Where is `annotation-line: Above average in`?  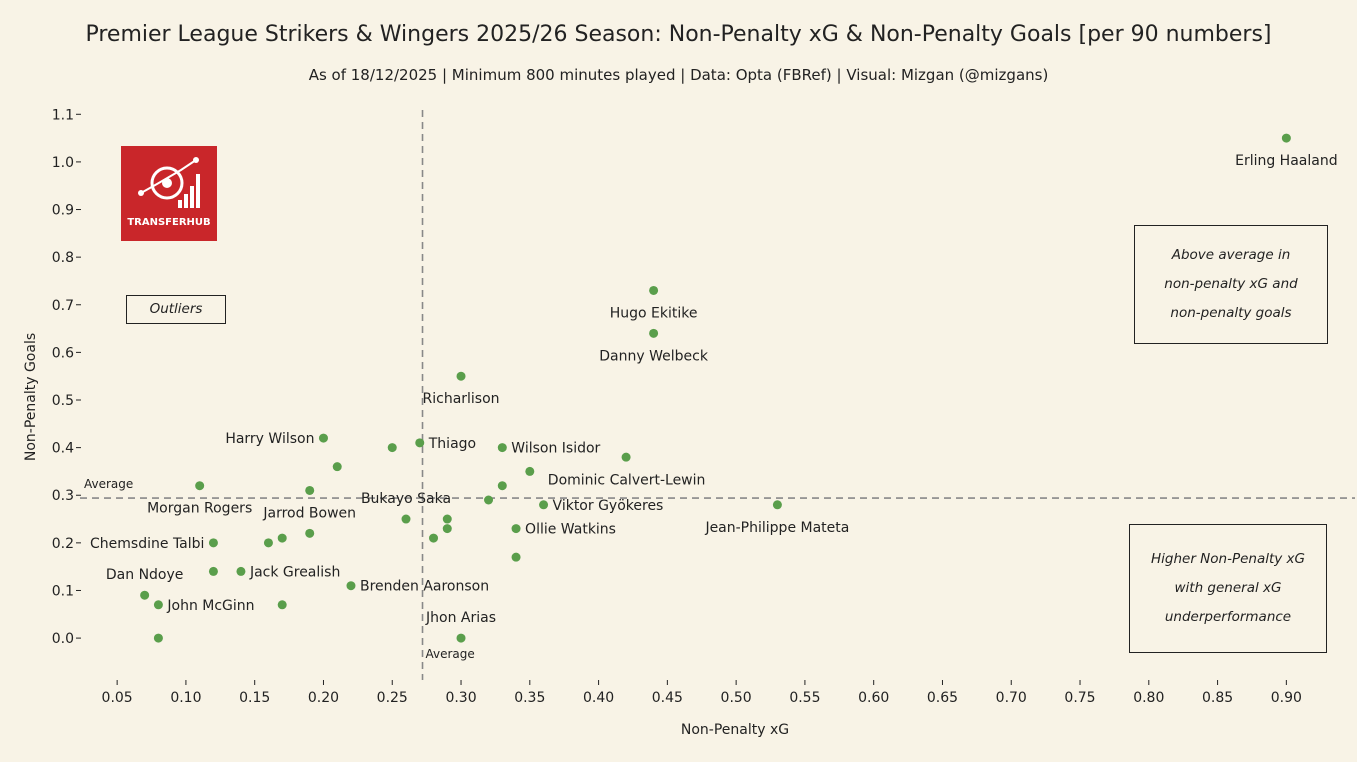 annotation-line: Above average in is located at coordinates (1231, 255).